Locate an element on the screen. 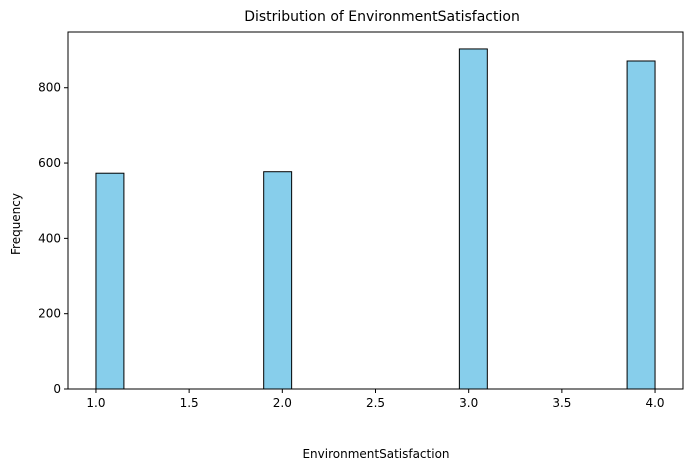 The height and width of the screenshot is (470, 695). y-tick-label: 200 is located at coordinates (49, 314).